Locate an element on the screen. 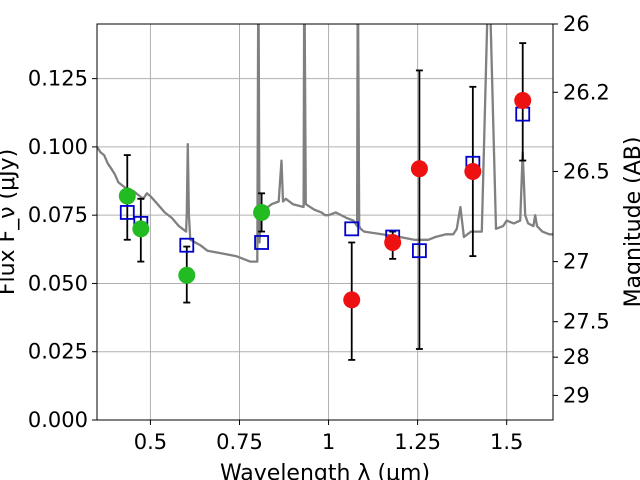  y-tick-label: 0.075 is located at coordinates (58, 215).